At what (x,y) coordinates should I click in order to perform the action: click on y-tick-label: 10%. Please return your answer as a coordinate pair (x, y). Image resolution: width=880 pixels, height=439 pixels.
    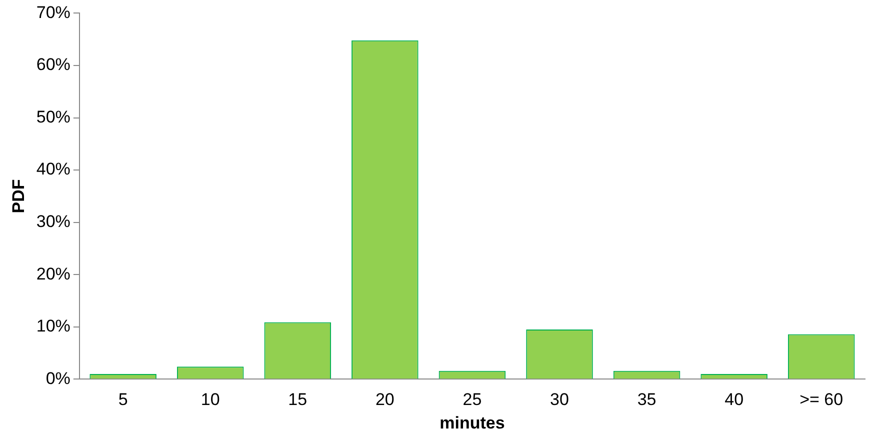
    Looking at the image, I should click on (53, 326).